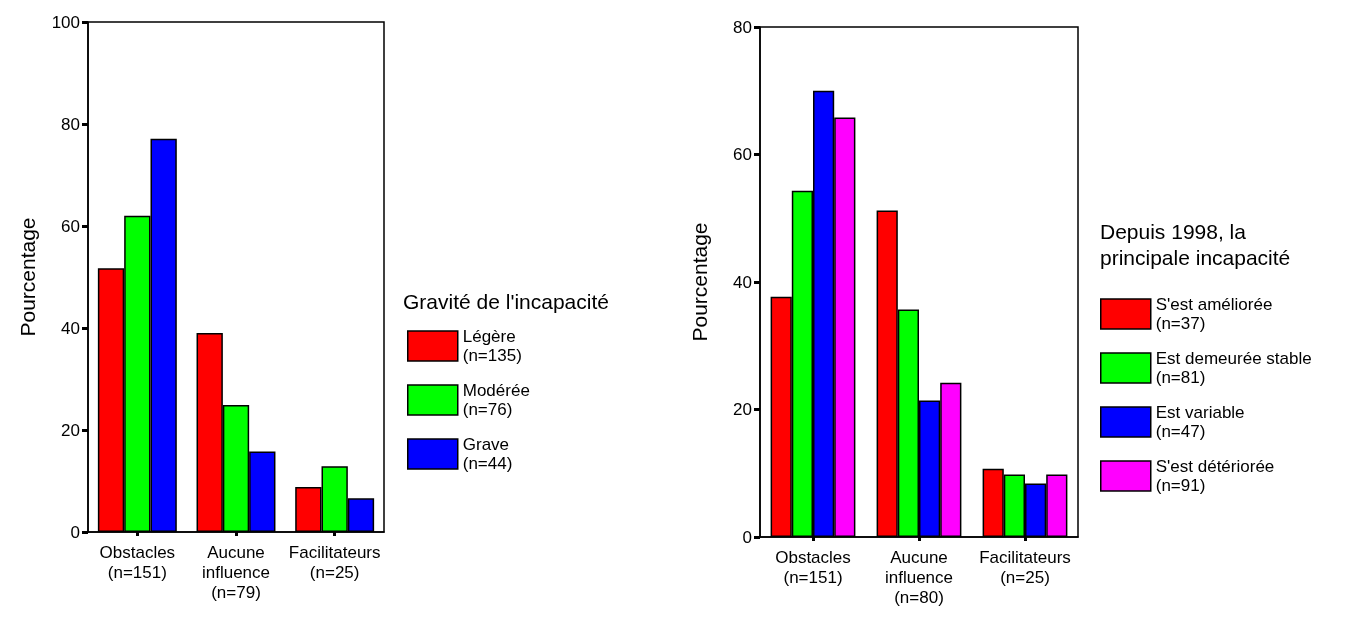  I want to click on legend-label: Légère (n=135), so click(492, 346).